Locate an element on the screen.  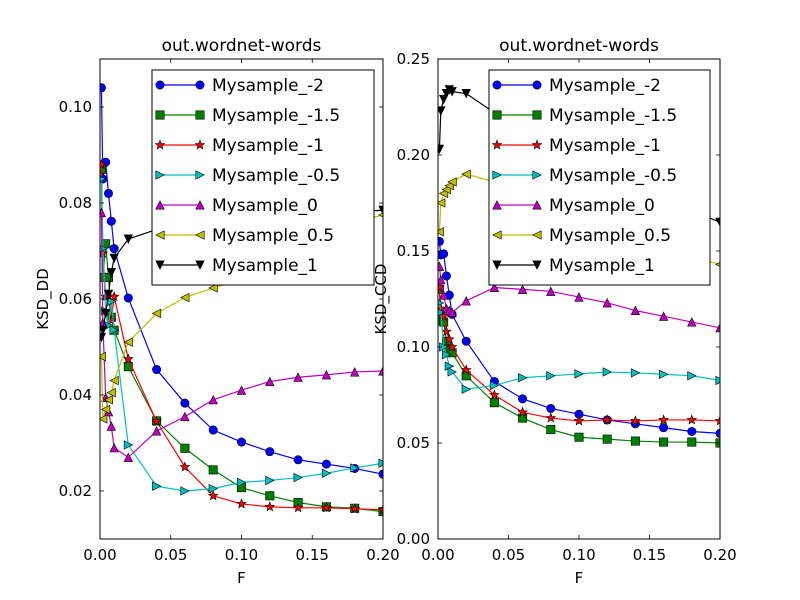
x-tick-label: 0.05 is located at coordinates (170, 555).